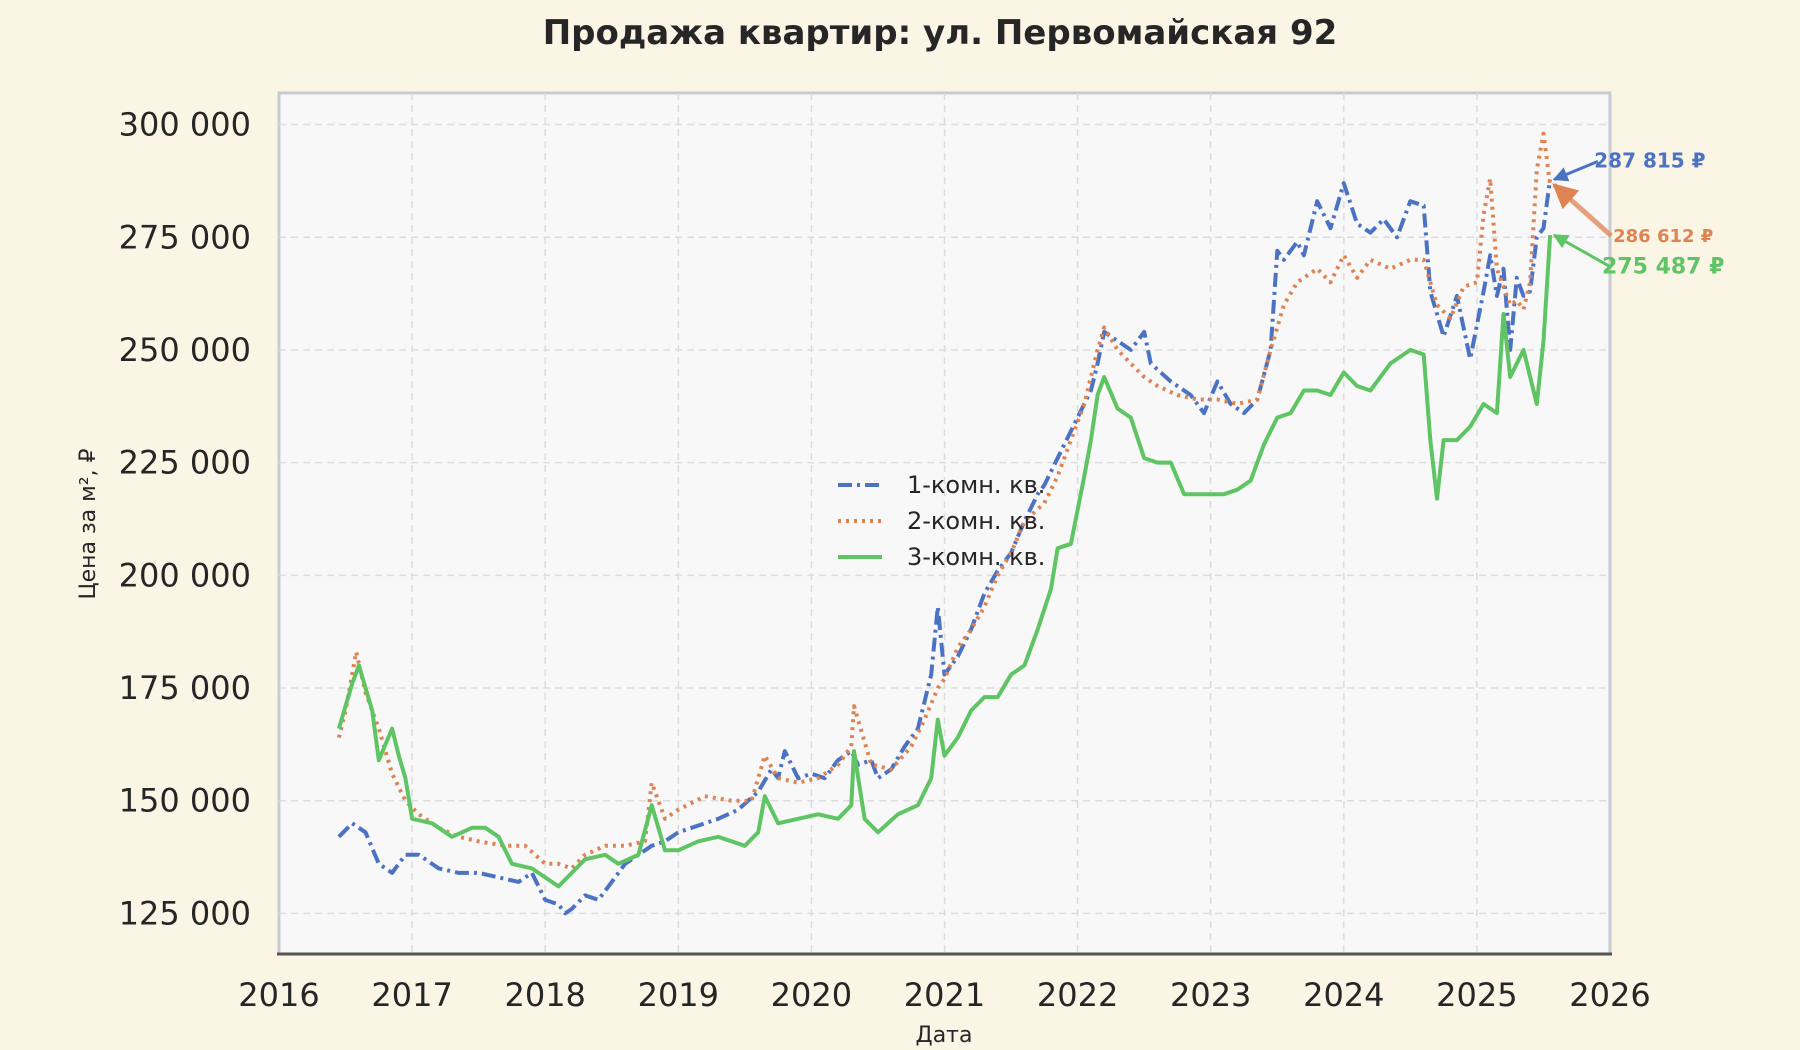 The height and width of the screenshot is (1050, 1800). Describe the element at coordinates (88, 523) in the screenshot. I see `y-axis-label: Цена за м², ₽` at that location.